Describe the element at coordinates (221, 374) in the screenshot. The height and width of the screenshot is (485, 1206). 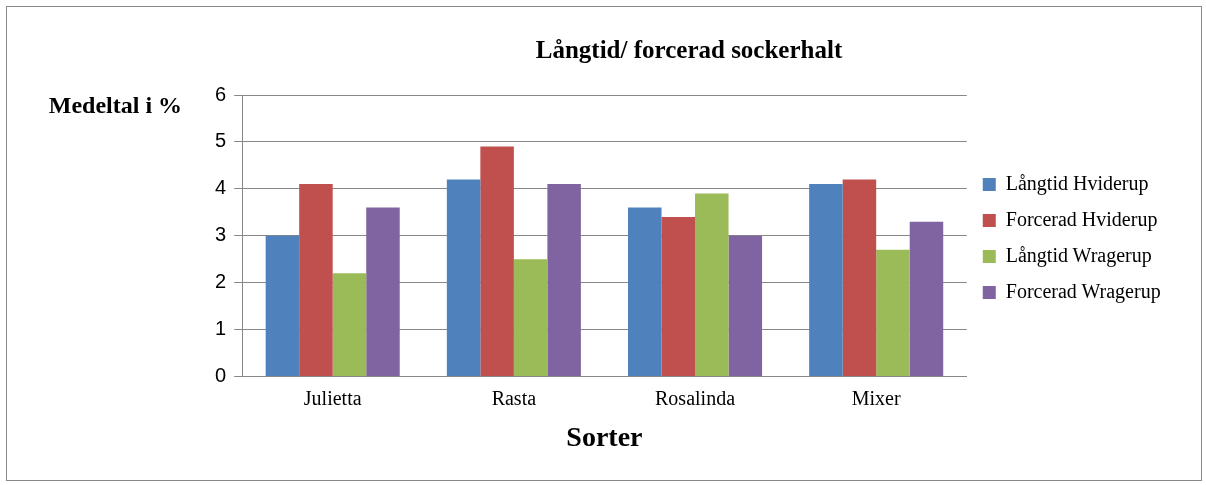
I see `y-tick-label: 0` at that location.